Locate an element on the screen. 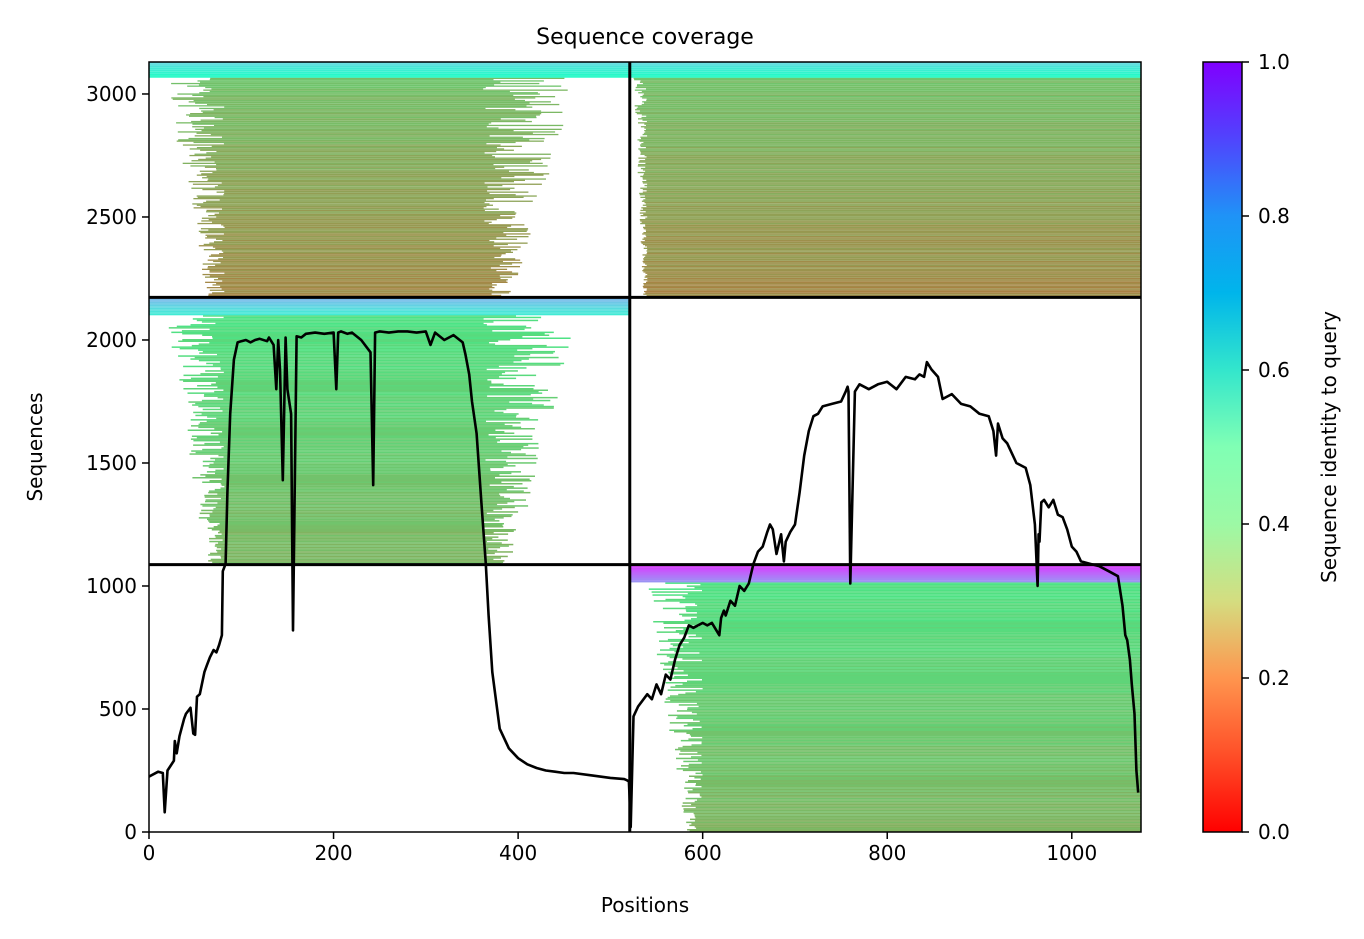  y-tick-label: 1000 is located at coordinates (111, 586).